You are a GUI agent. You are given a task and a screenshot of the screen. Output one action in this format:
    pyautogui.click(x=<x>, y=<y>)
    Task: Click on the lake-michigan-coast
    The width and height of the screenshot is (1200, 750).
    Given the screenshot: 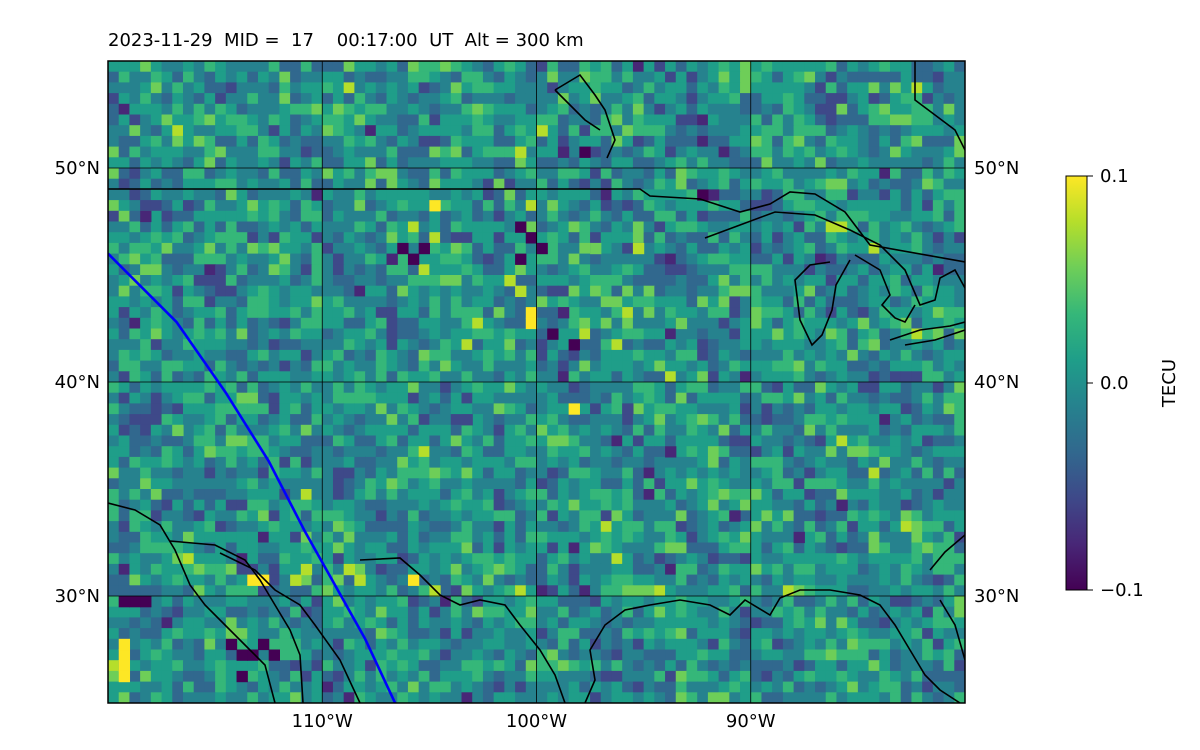 What is the action you would take?
    pyautogui.click(x=822, y=303)
    